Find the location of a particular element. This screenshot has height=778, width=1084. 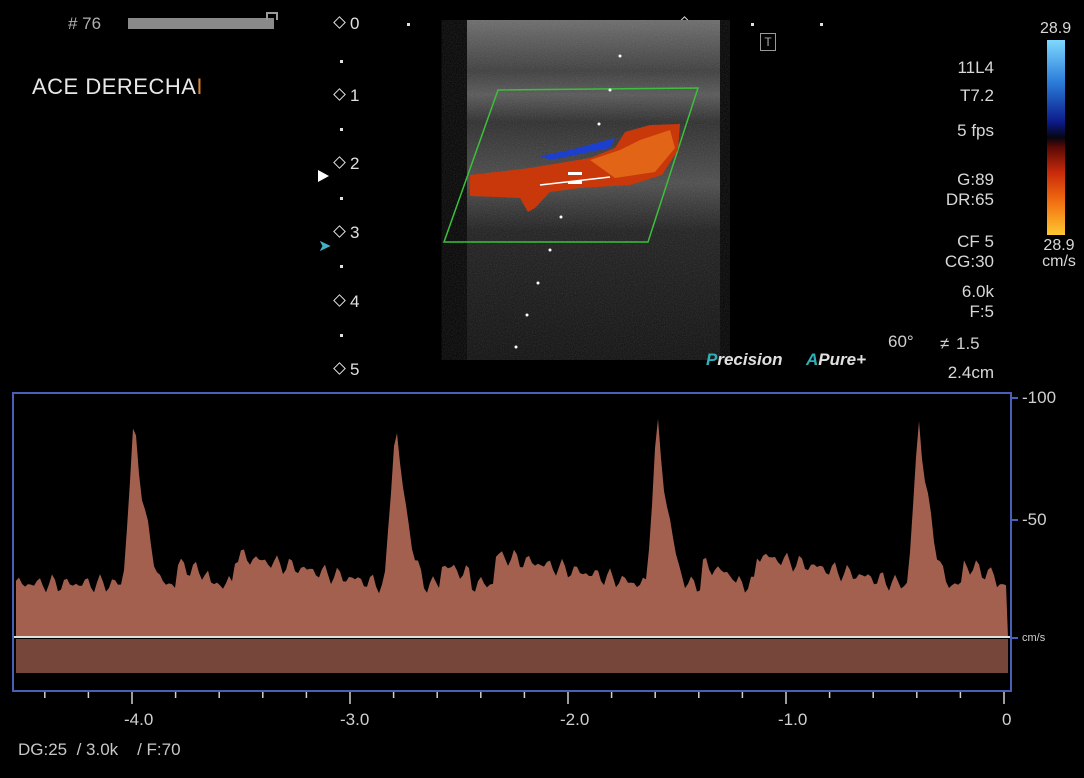

annotation-text: ACE DERECHA is located at coordinates (114, 86).